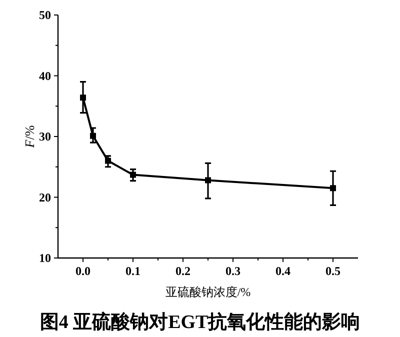  I want to click on x-tick-label: 0.0, so click(83, 271).